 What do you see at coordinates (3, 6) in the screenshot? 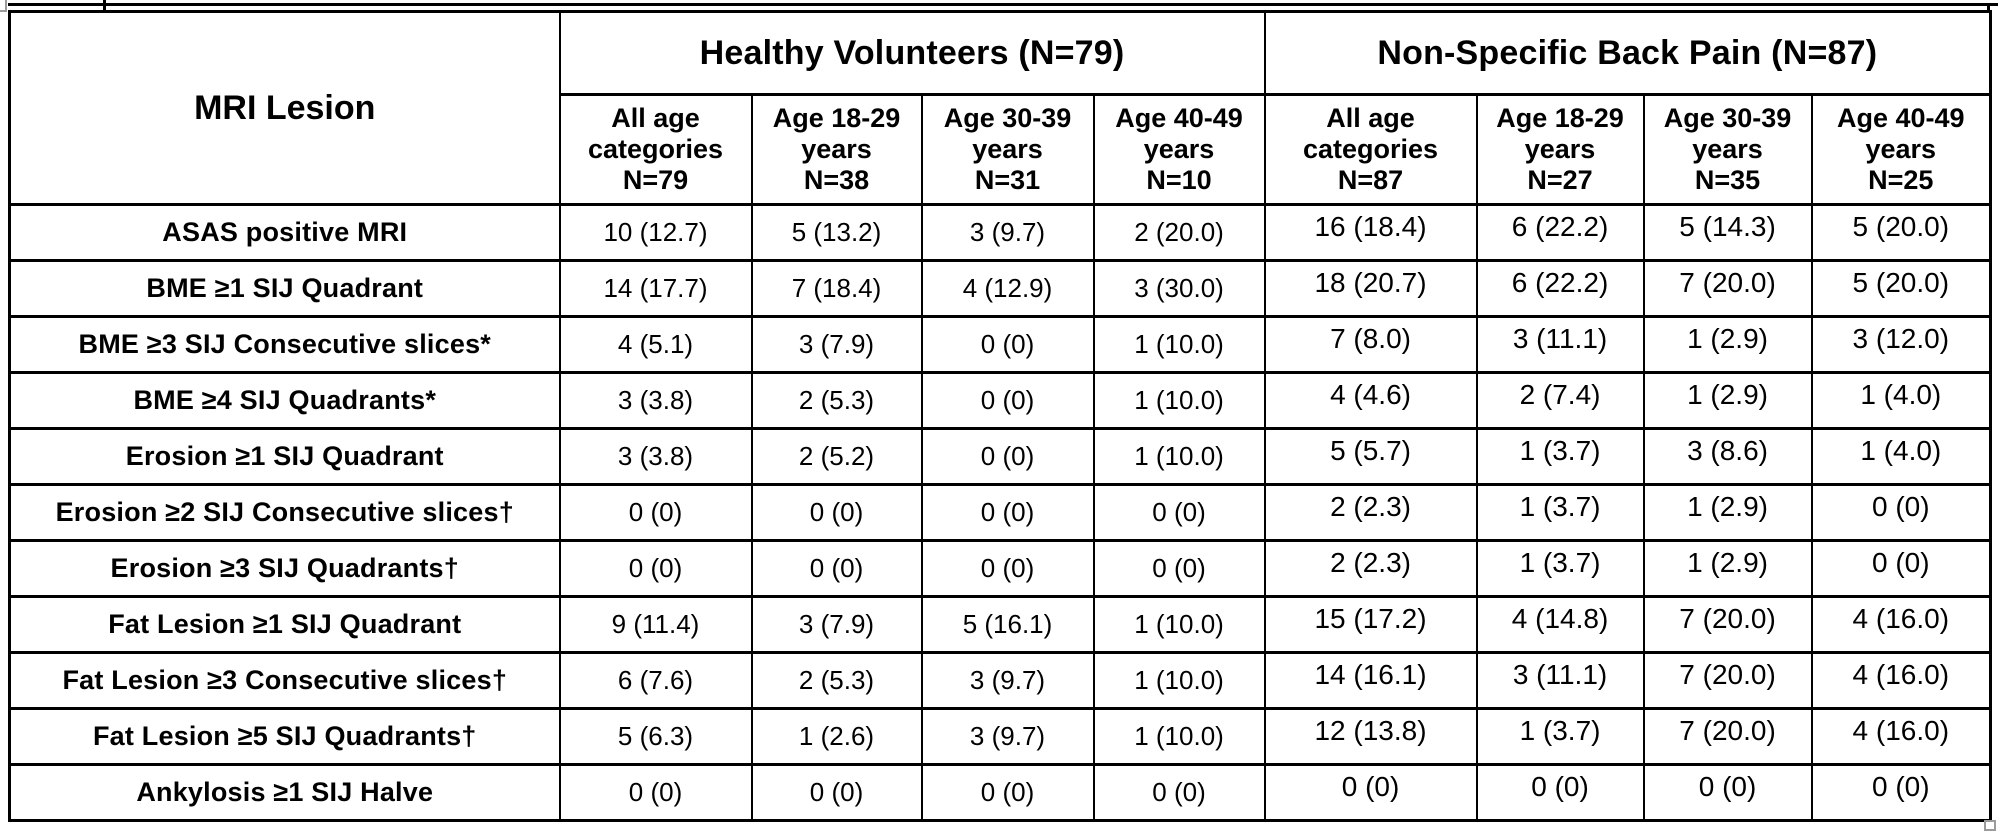
I see `selection-resize-handle-top-left` at bounding box center [3, 6].